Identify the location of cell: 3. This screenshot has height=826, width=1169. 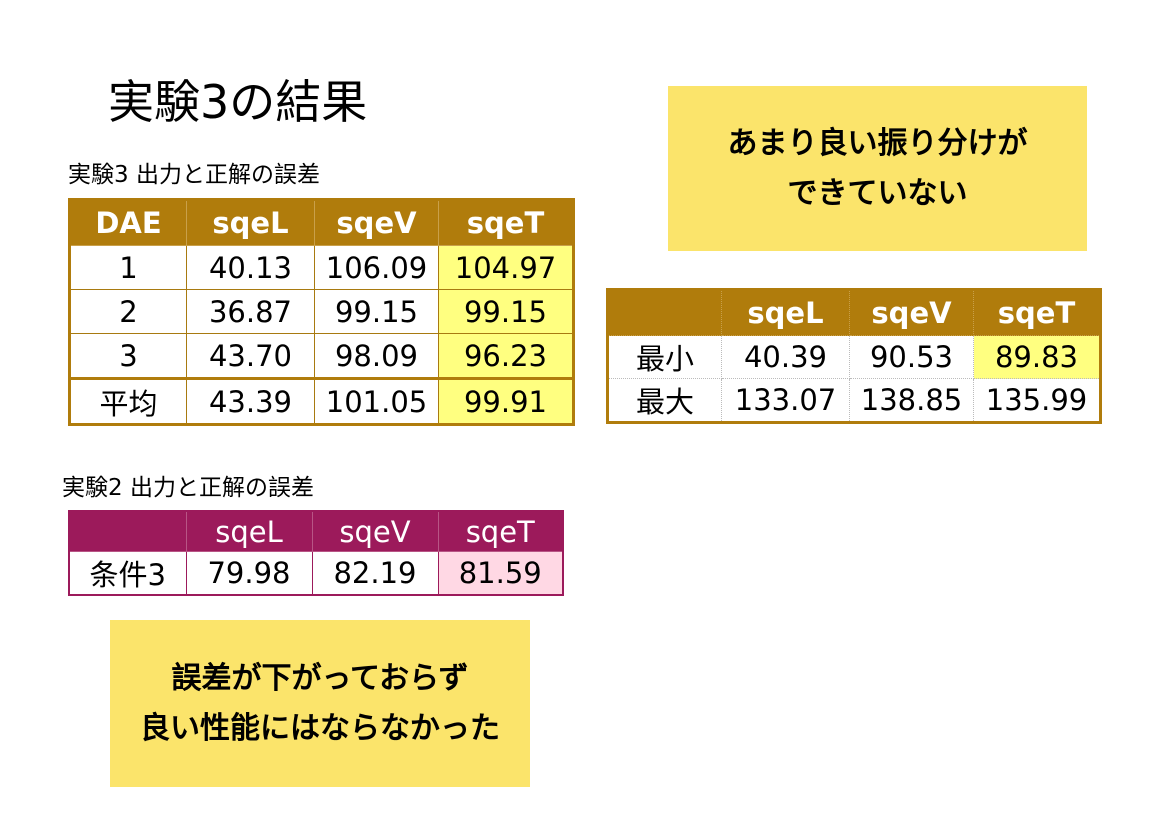
(128, 356).